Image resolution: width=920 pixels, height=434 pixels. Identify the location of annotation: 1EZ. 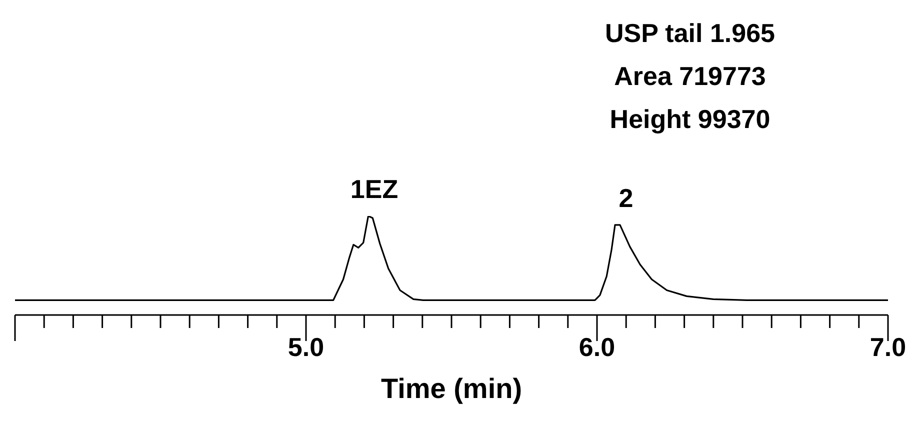
(374, 189).